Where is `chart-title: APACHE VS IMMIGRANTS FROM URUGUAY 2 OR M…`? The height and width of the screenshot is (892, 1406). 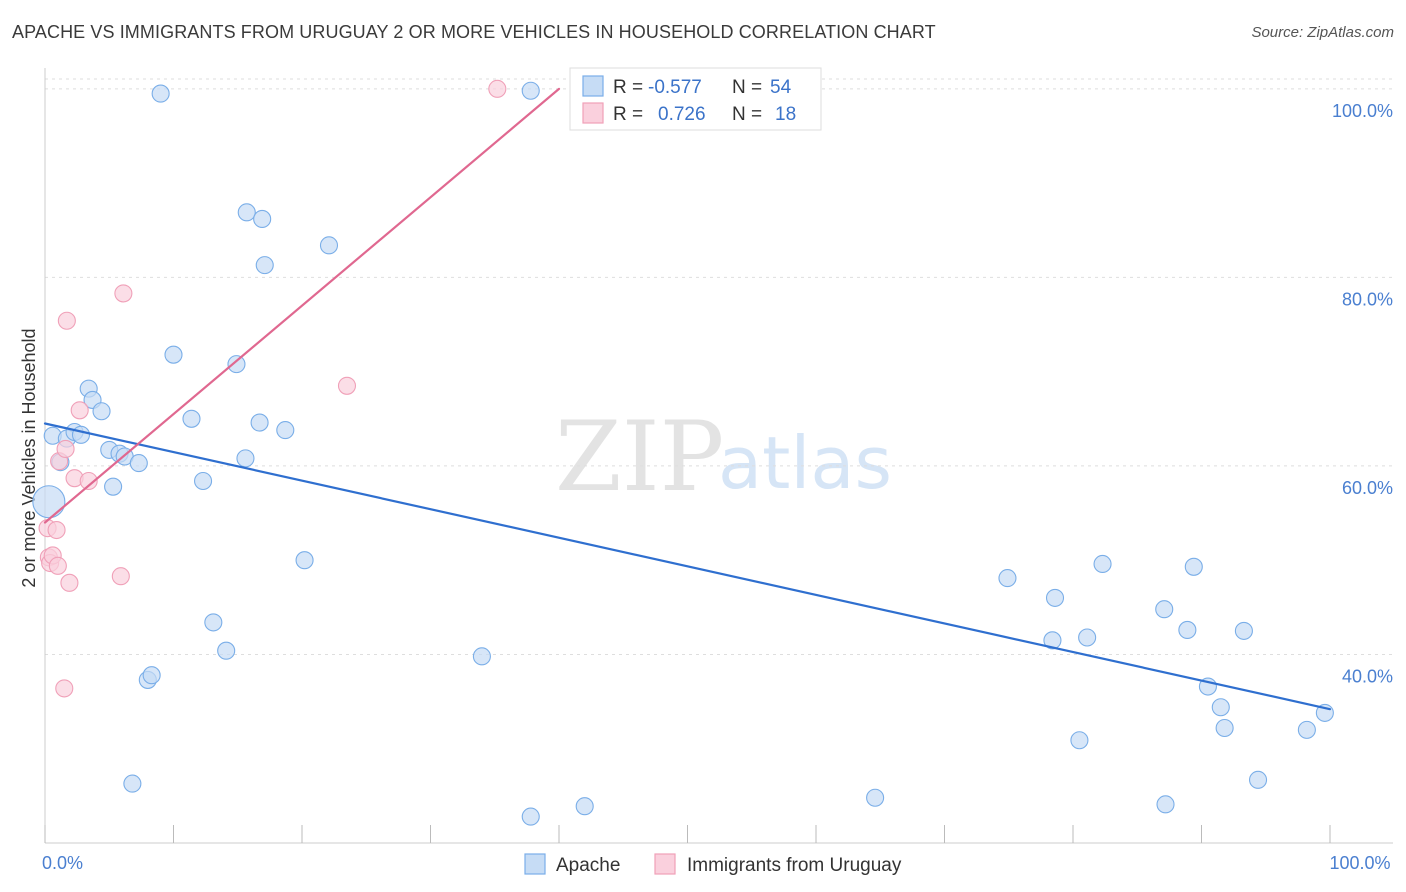 chart-title: APACHE VS IMMIGRANTS FROM URUGUAY 2 OR M… is located at coordinates (474, 32).